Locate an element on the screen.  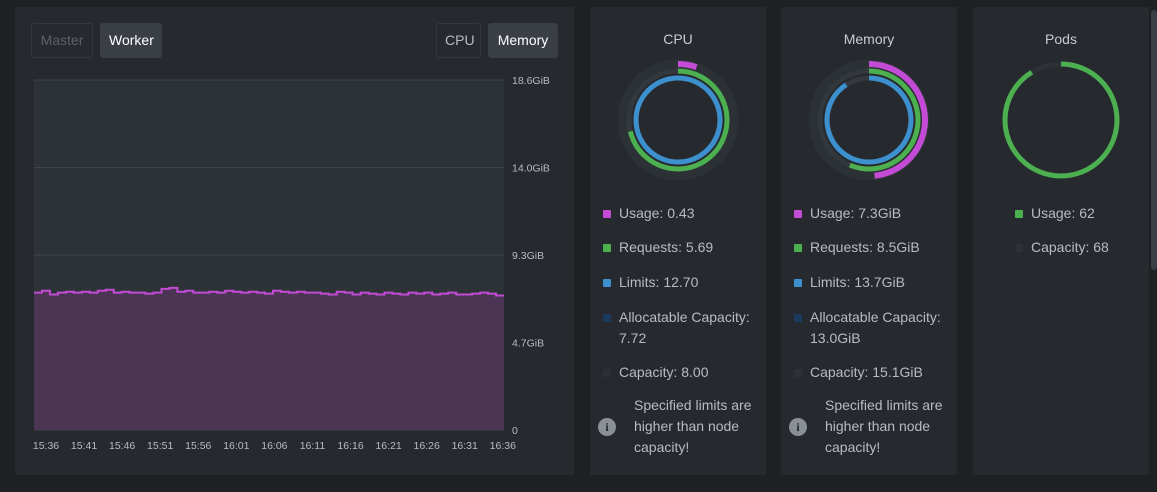
memory-donut-chart is located at coordinates (869, 120).